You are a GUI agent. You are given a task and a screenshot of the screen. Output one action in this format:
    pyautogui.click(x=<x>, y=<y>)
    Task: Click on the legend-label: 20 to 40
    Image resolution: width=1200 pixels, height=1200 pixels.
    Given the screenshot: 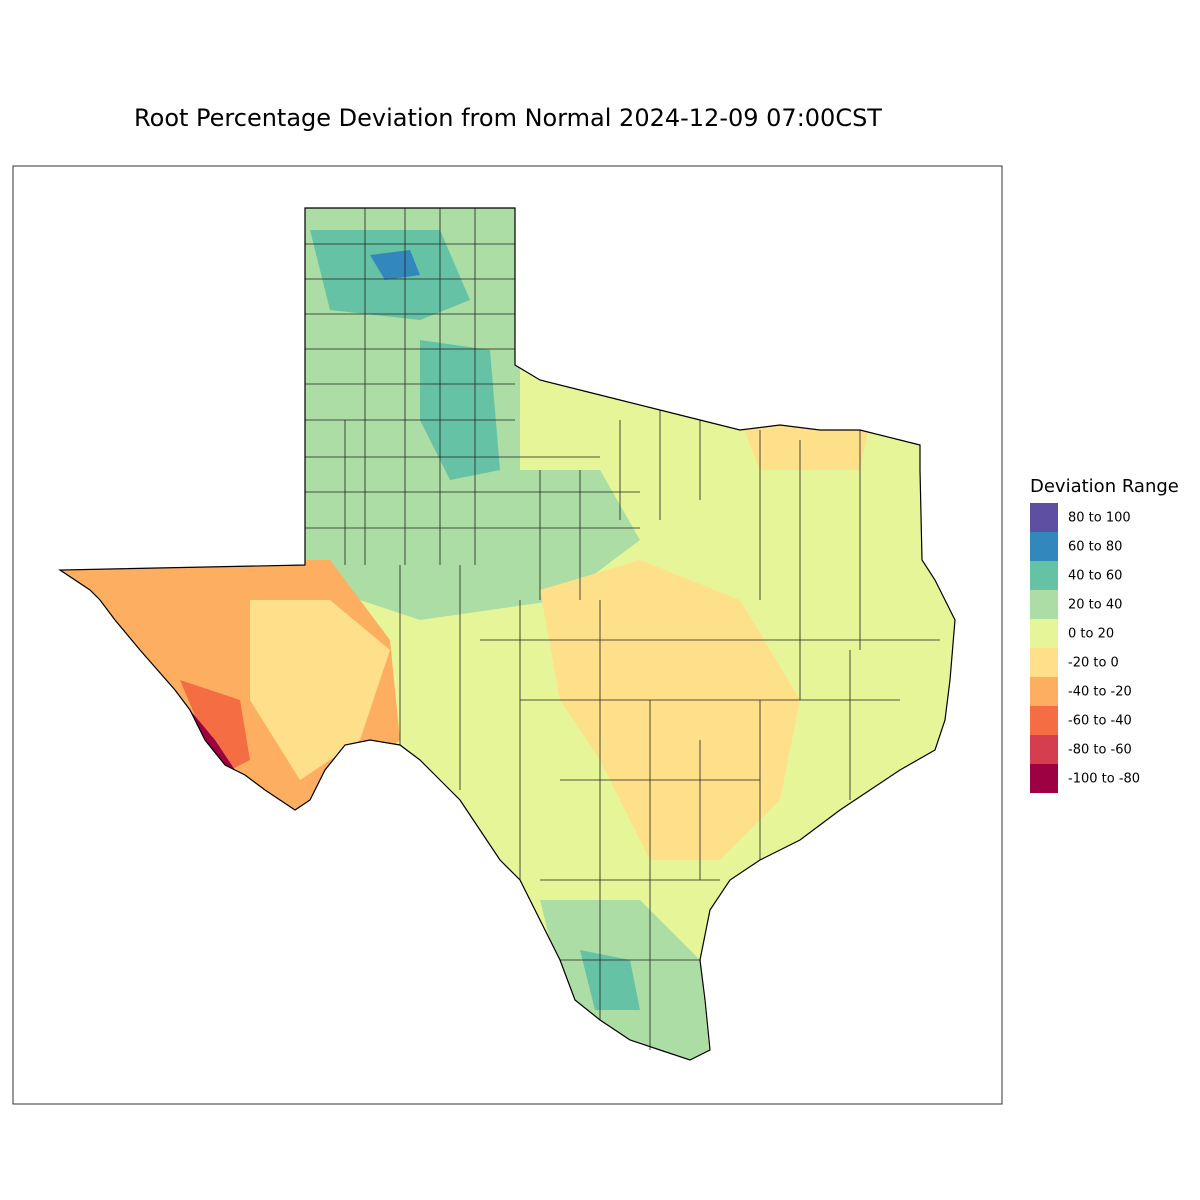 What is the action you would take?
    pyautogui.click(x=1095, y=605)
    